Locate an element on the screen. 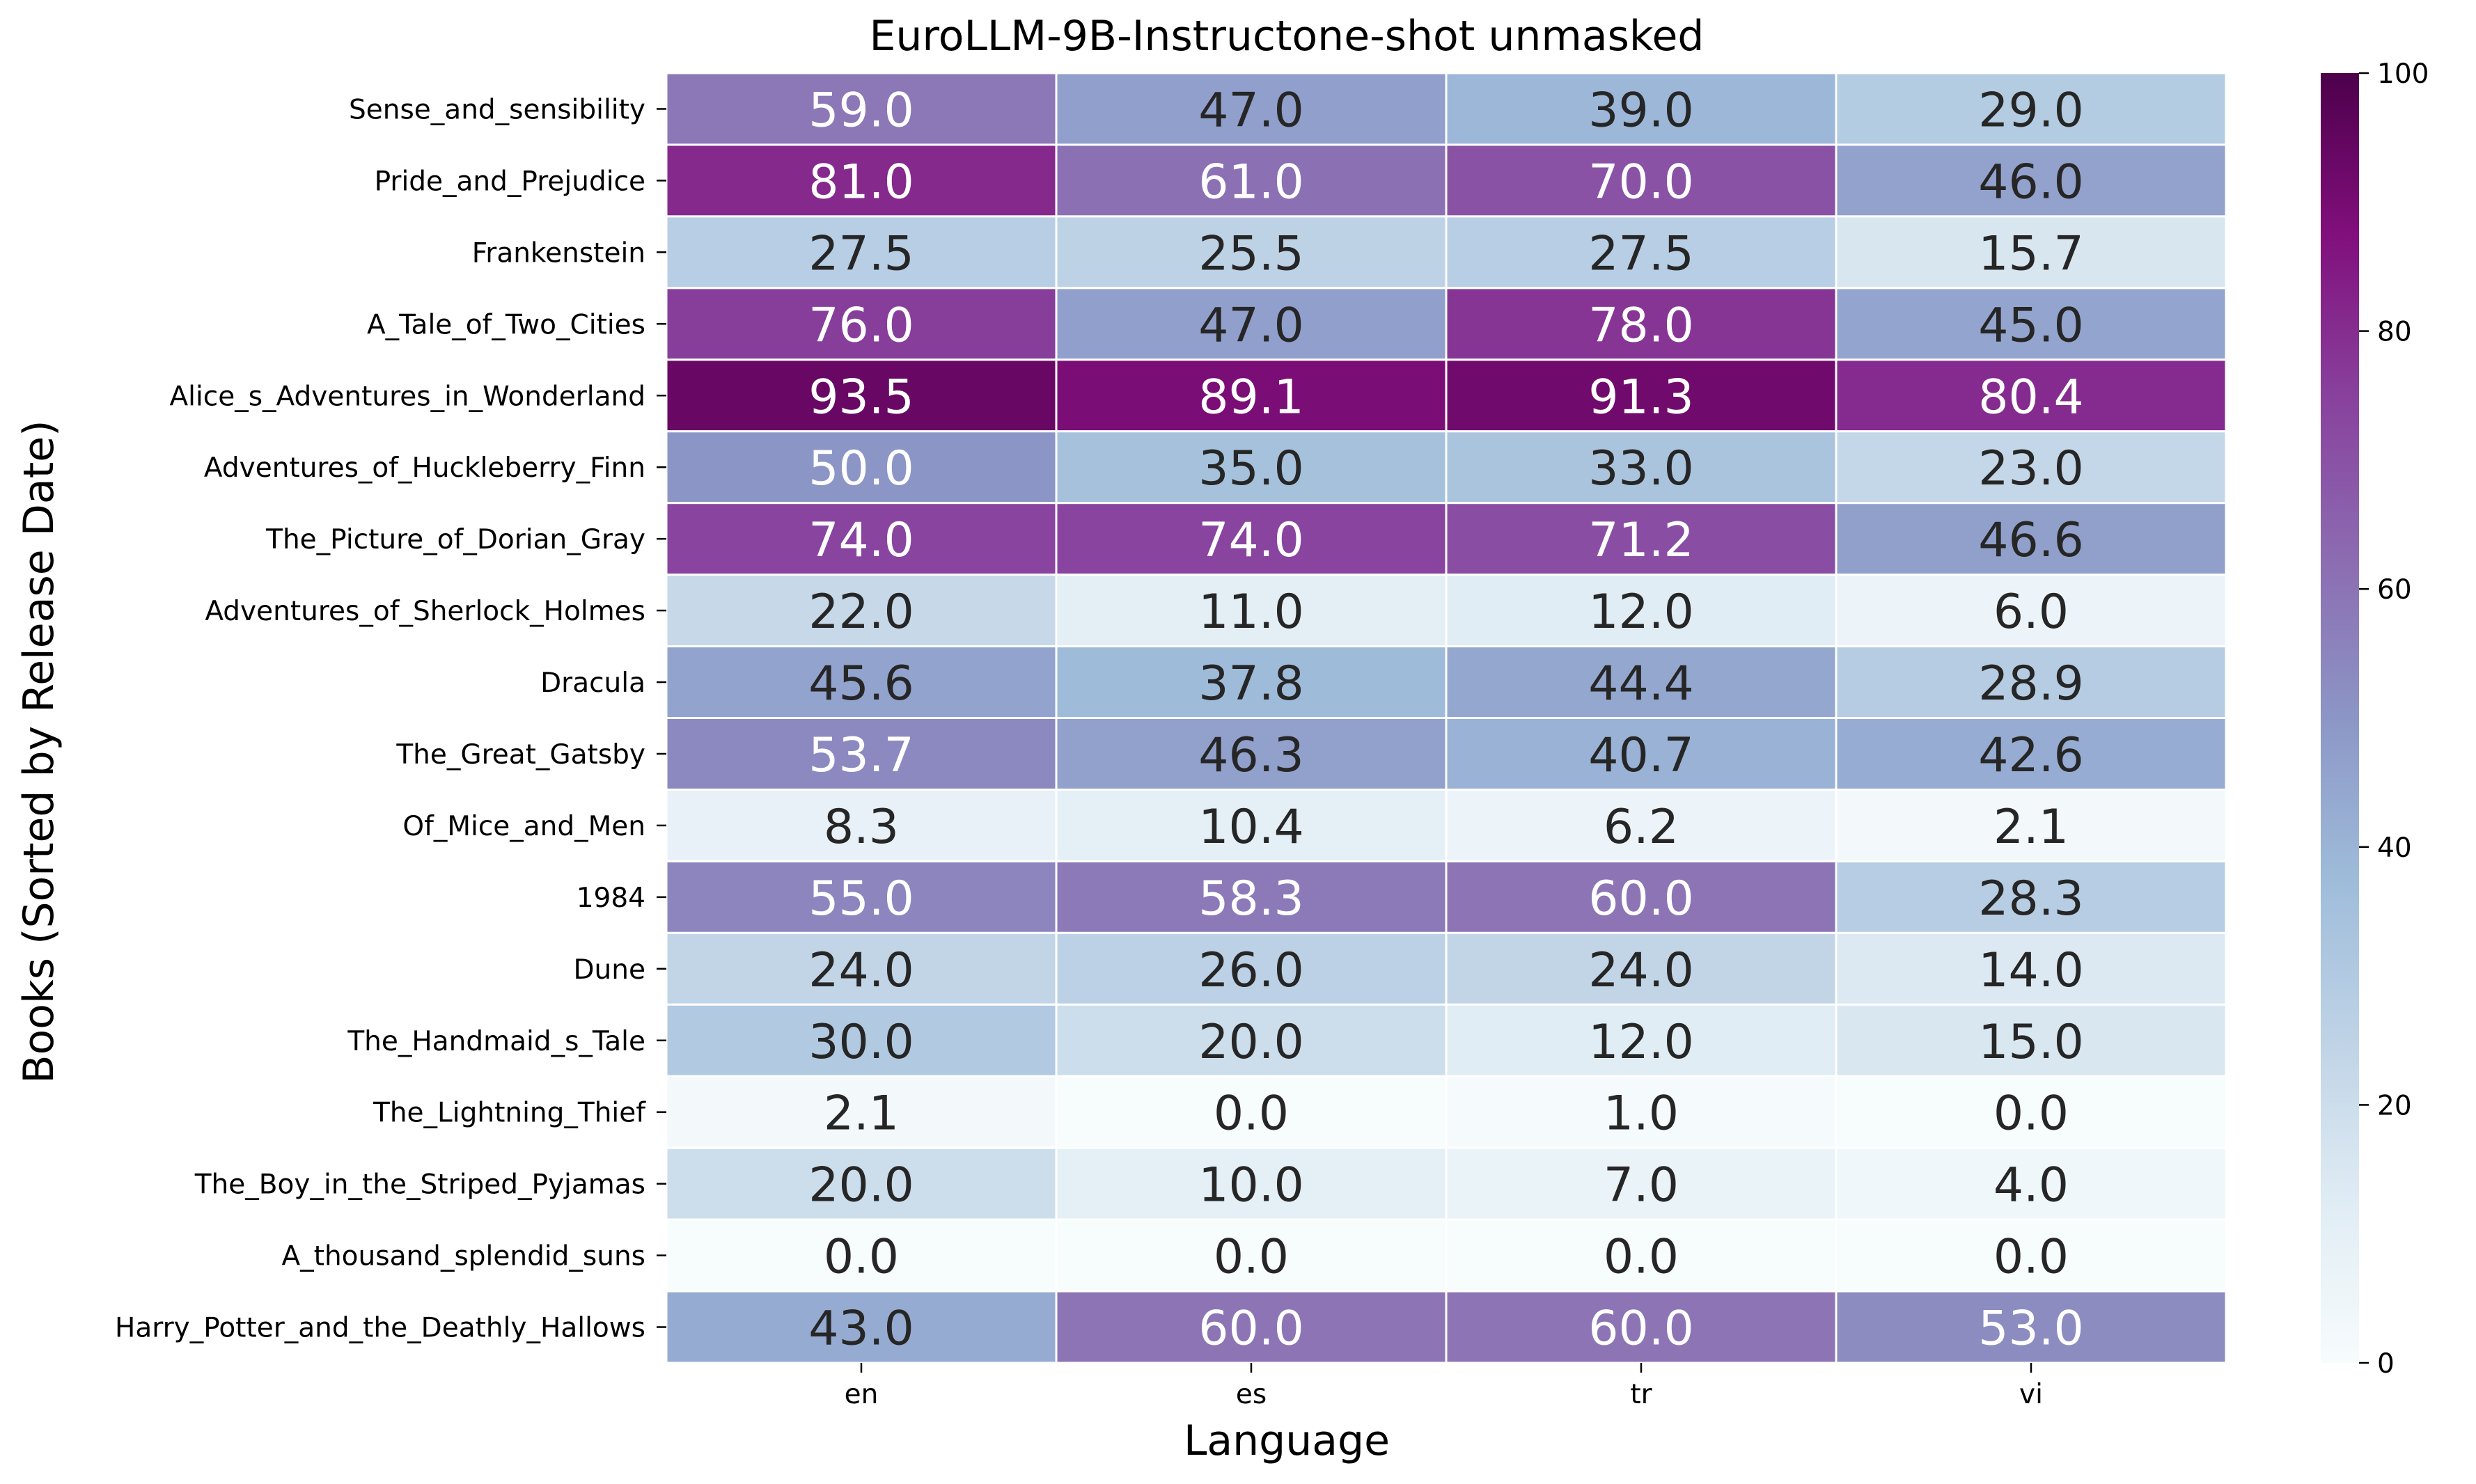 The width and height of the screenshot is (2476, 1484). chart-title: EuroLLM-9B-Instructone-shot unmasked is located at coordinates (1286, 36).